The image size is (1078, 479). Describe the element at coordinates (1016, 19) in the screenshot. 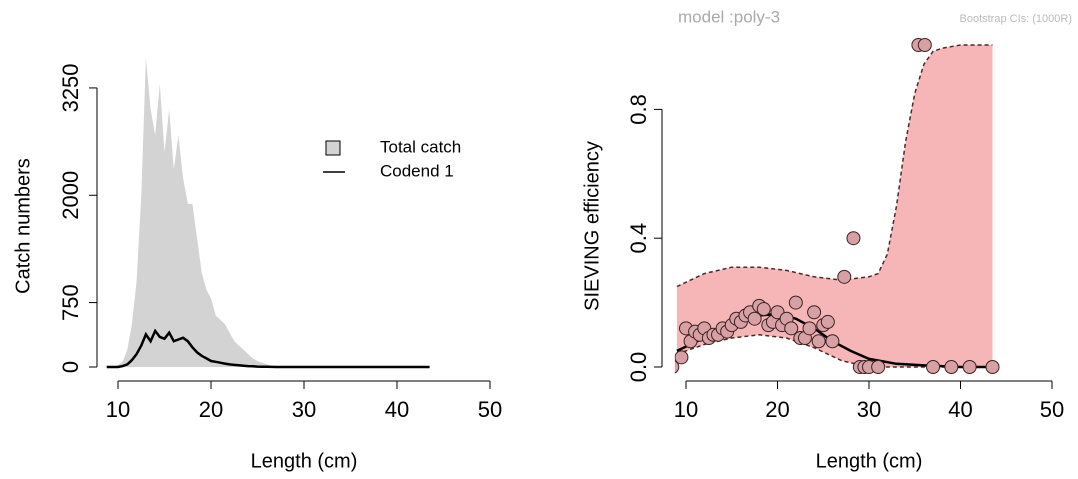

I see `chart-subtitle: Bootstrap CIs: (1000R)` at that location.